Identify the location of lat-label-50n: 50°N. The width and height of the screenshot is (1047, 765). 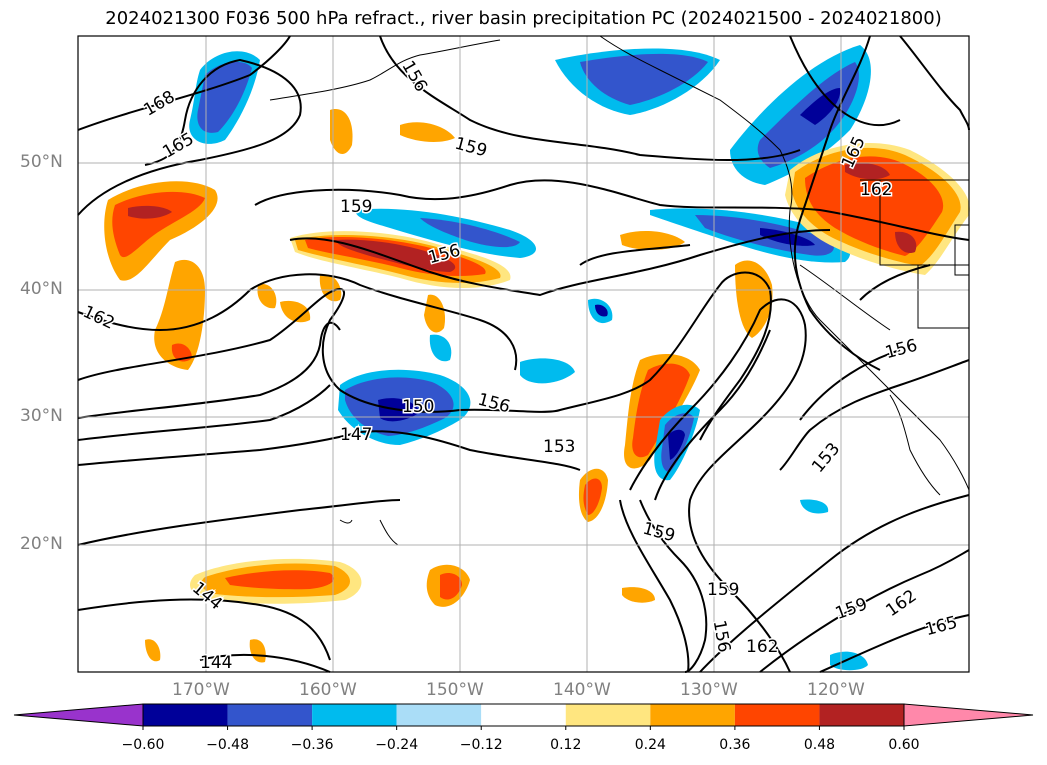
(41, 162).